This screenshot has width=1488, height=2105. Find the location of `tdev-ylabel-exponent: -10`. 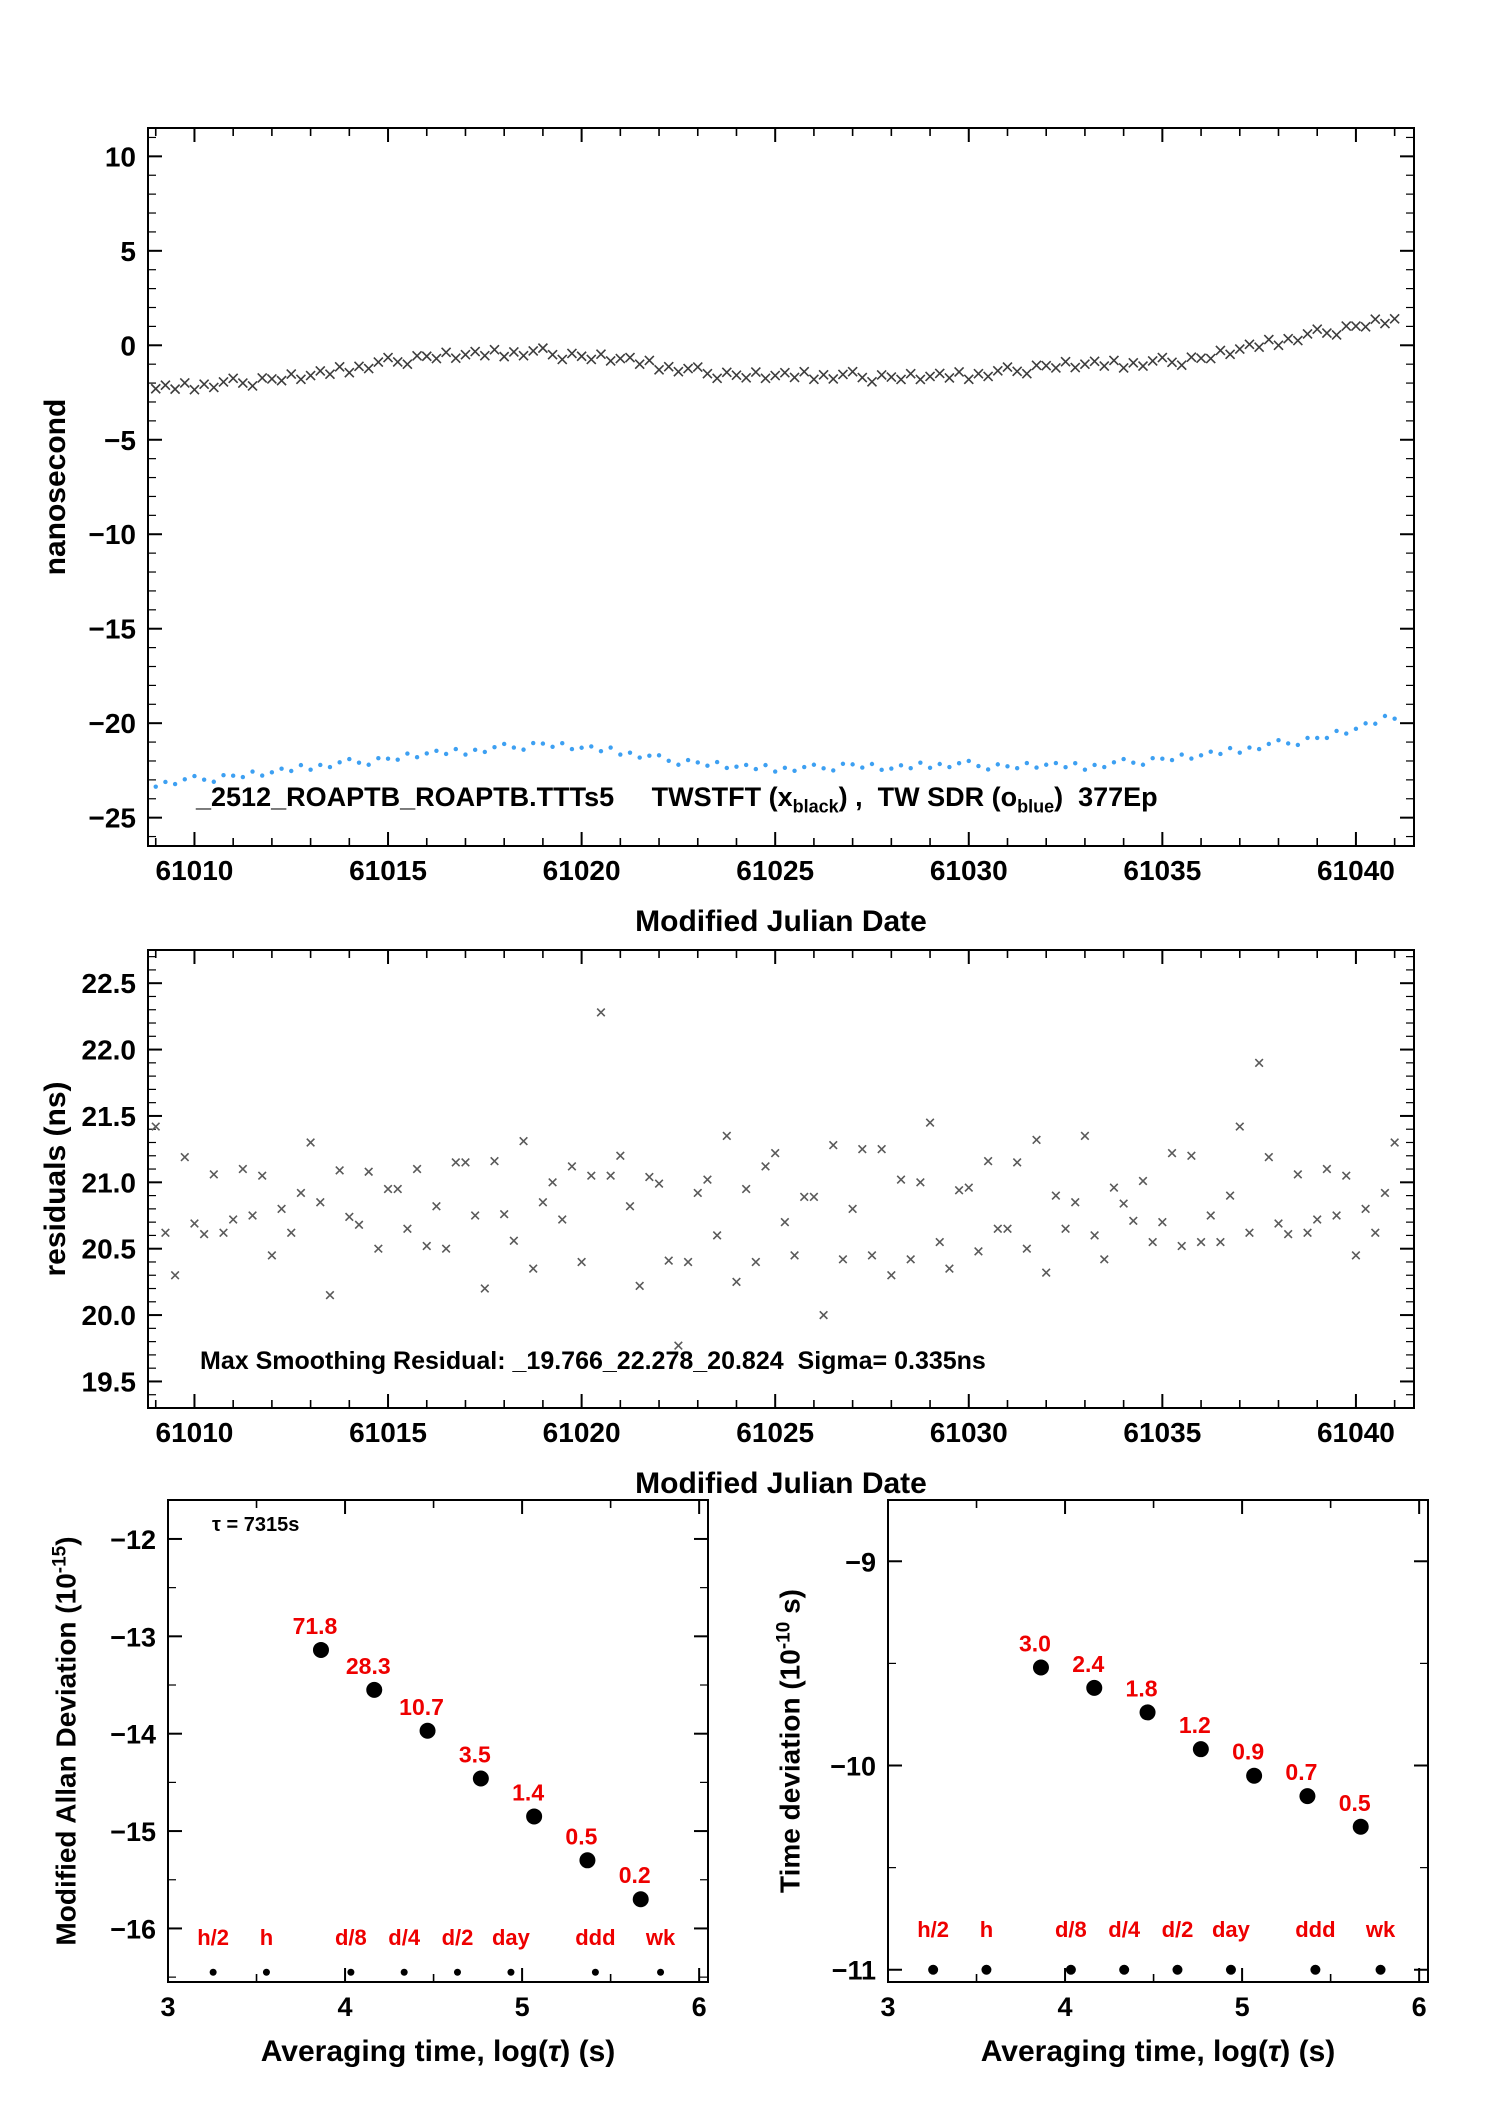

tdev-ylabel-exponent: -10 is located at coordinates (784, 1635).